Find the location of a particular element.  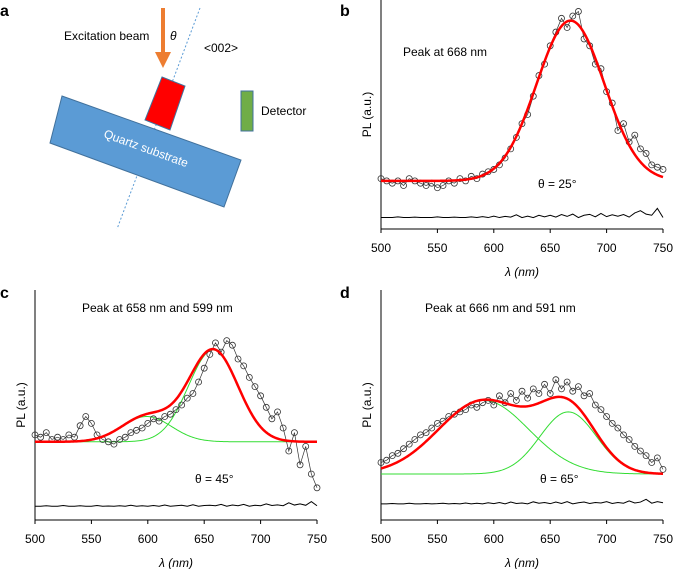

x-tick-label: 500 is located at coordinates (381, 539).